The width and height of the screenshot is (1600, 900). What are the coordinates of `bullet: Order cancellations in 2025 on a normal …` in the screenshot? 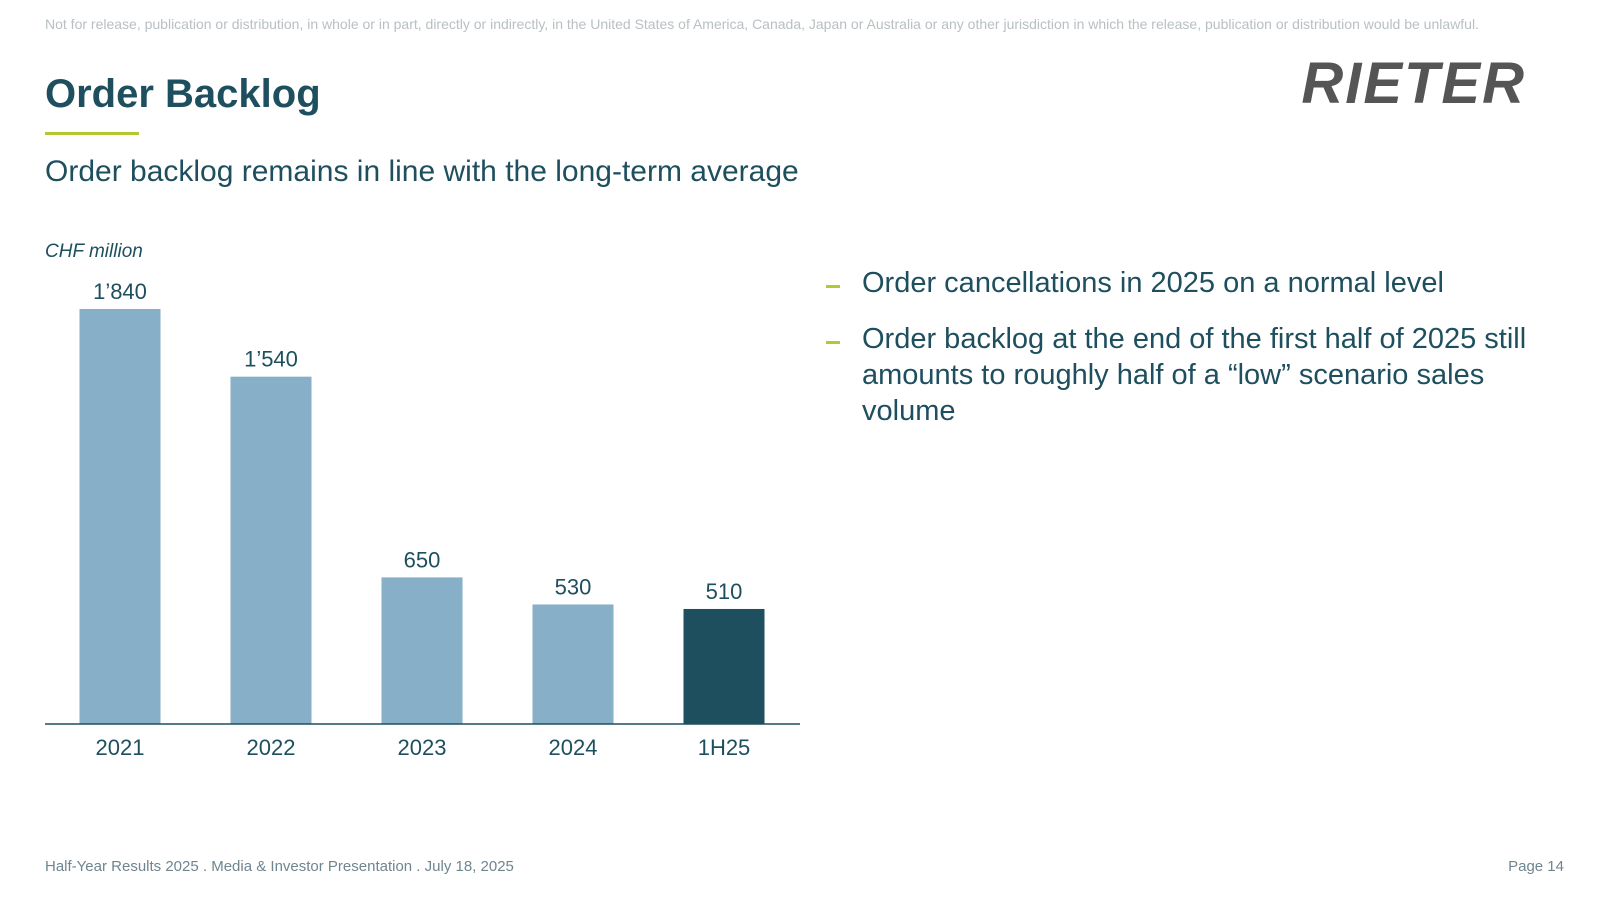 It's located at (1196, 283).